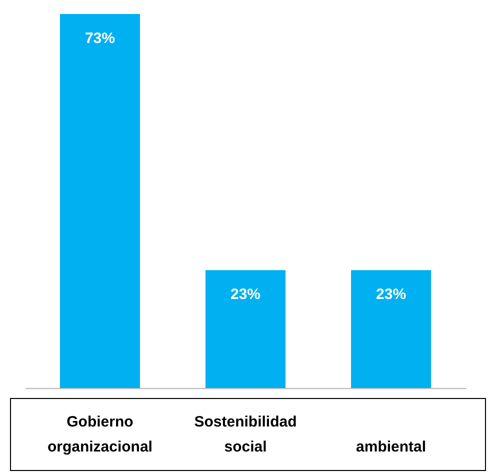 The width and height of the screenshot is (488, 473). I want to click on x-tick-label: Gobierno organizacional, so click(99, 435).